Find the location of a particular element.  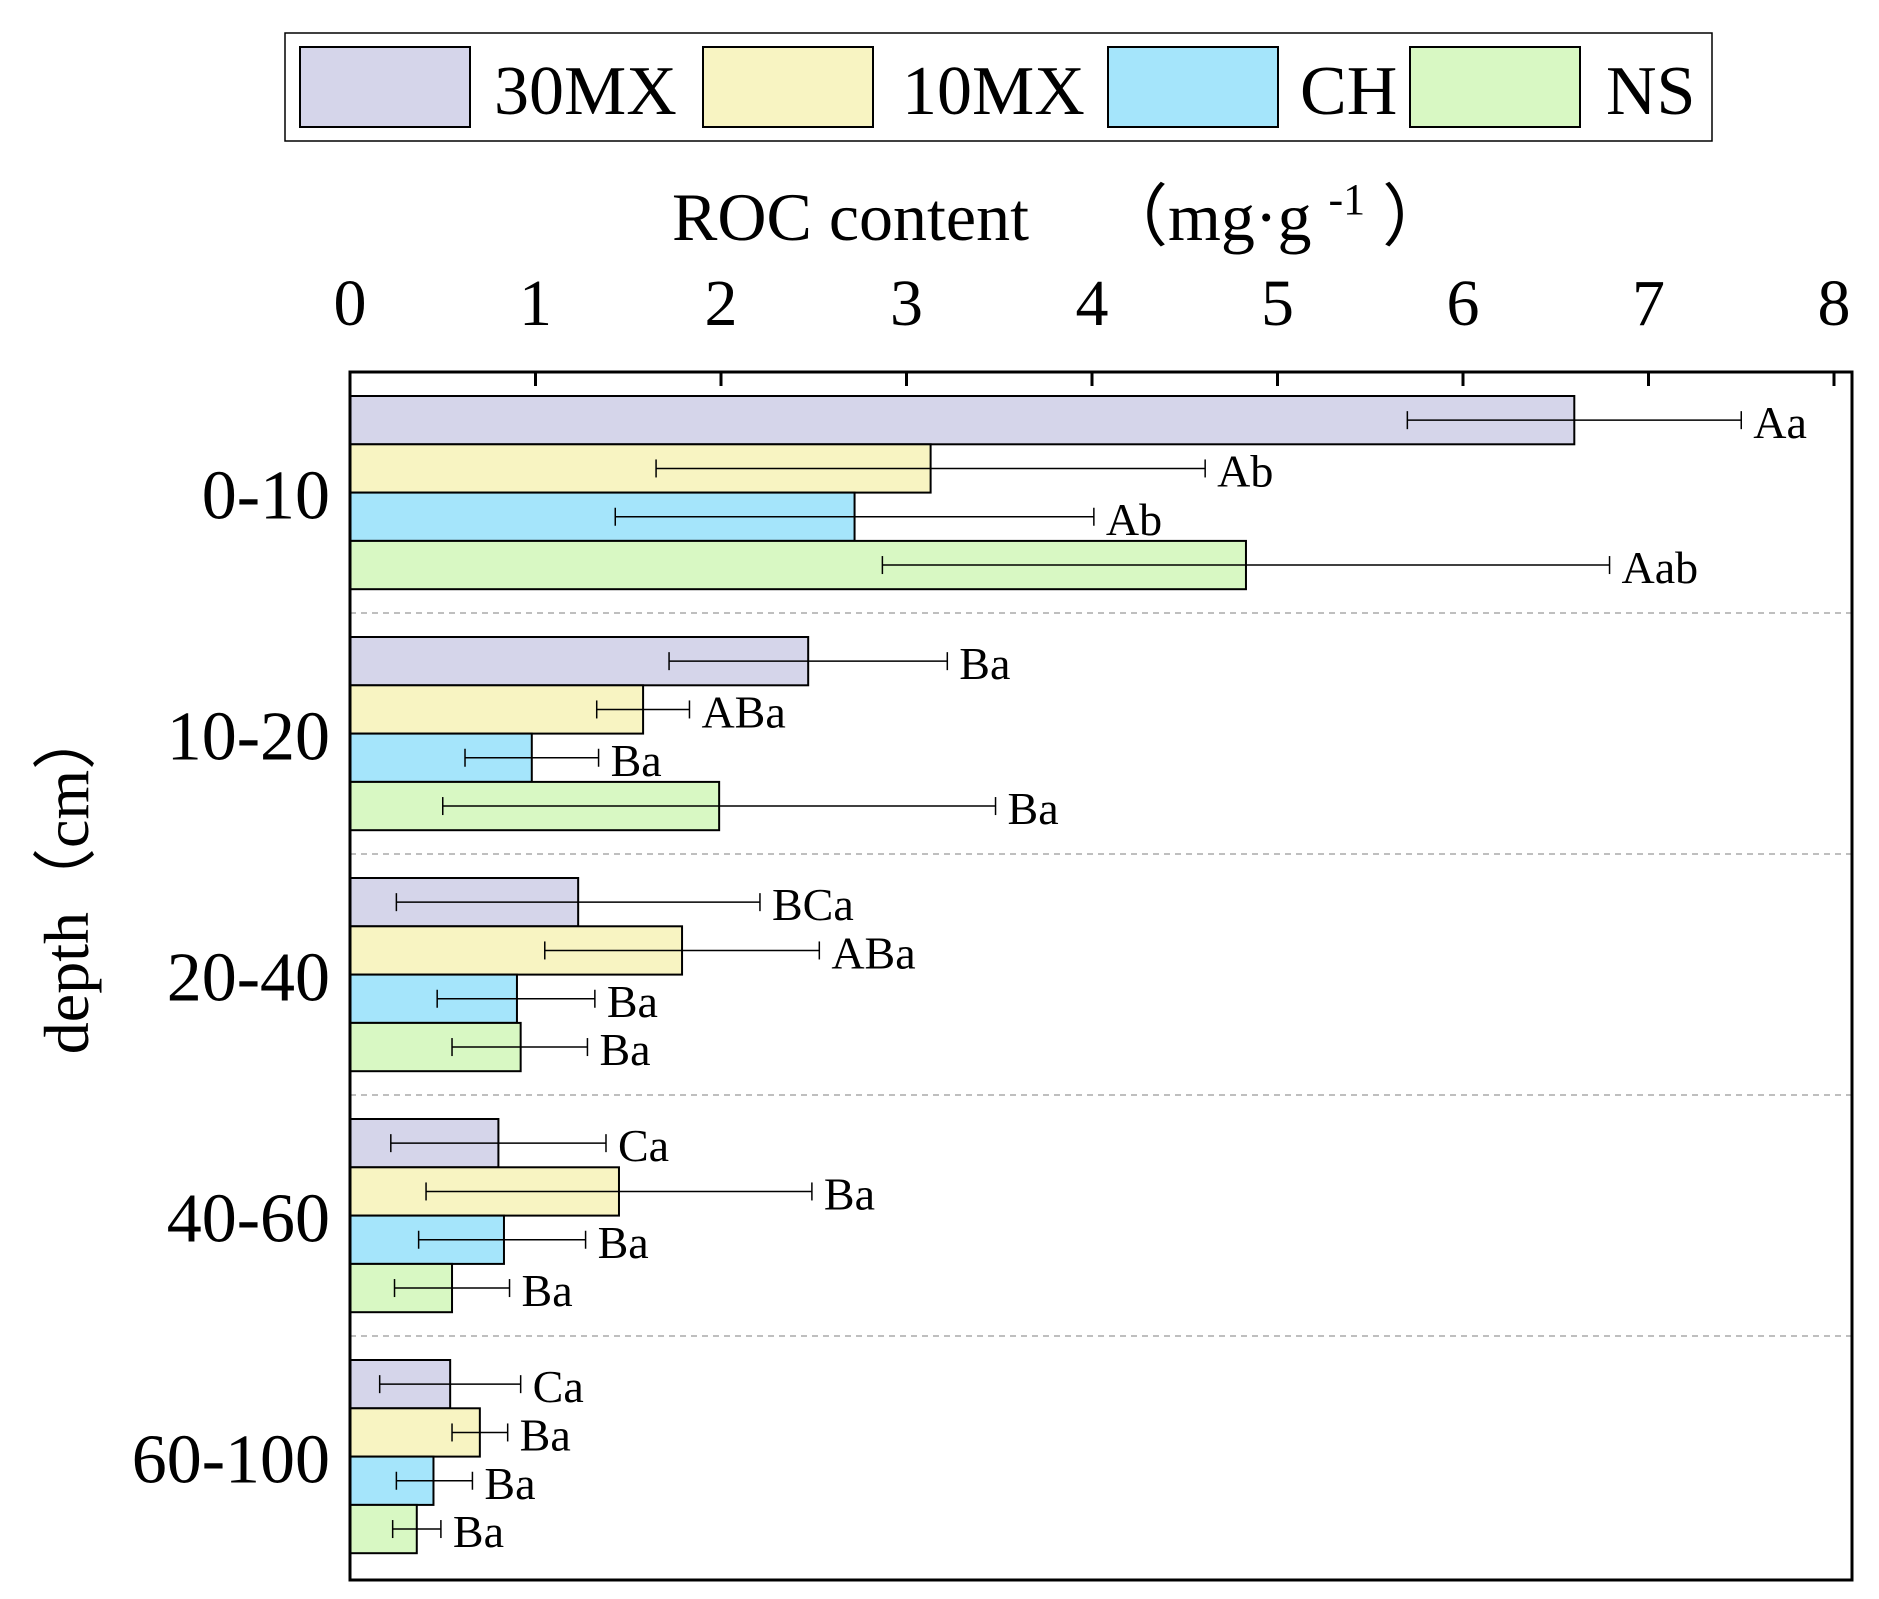

x-tick-label: 0 is located at coordinates (350, 303).